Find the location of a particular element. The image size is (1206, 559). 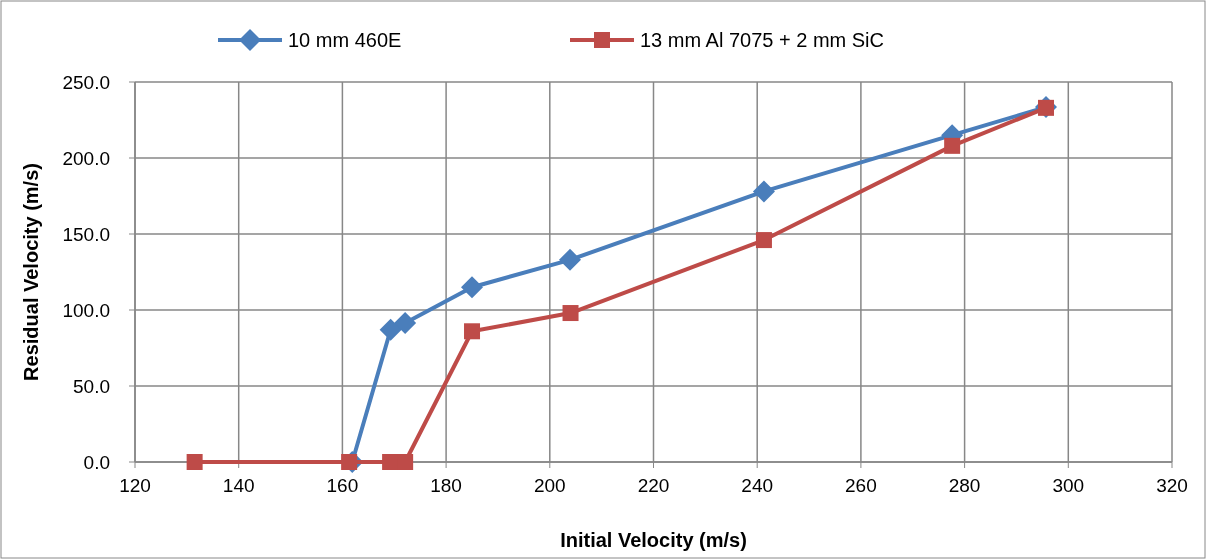

y-axis-title: Residual Velocity (m/s) is located at coordinates (31, 272).